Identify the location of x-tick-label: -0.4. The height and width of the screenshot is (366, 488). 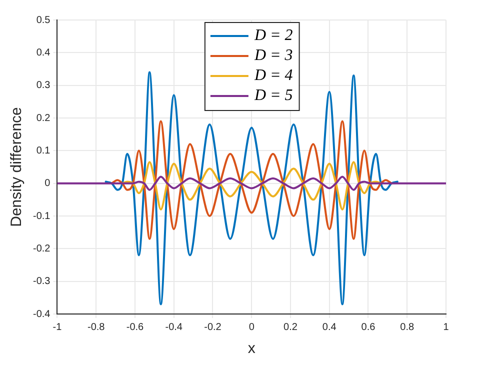
(174, 327).